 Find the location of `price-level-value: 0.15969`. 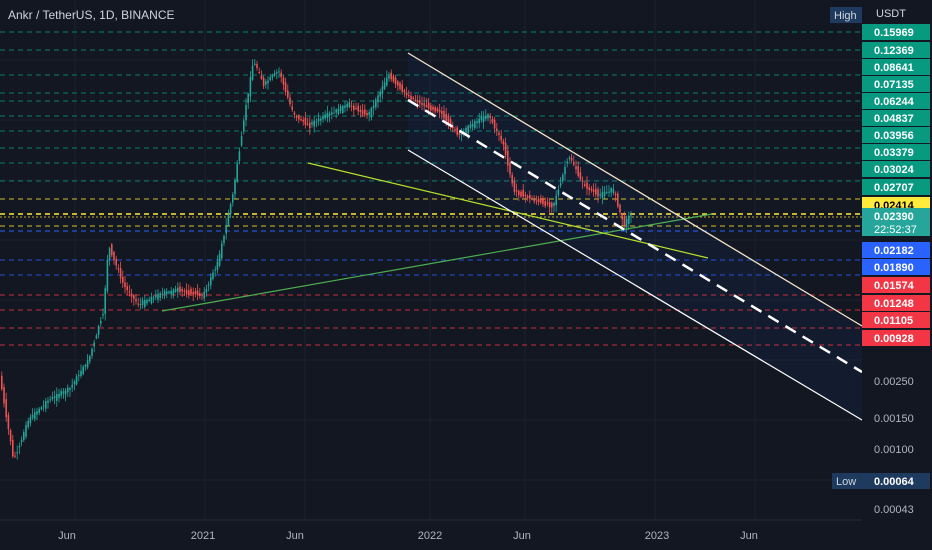

price-level-value: 0.15969 is located at coordinates (894, 33).